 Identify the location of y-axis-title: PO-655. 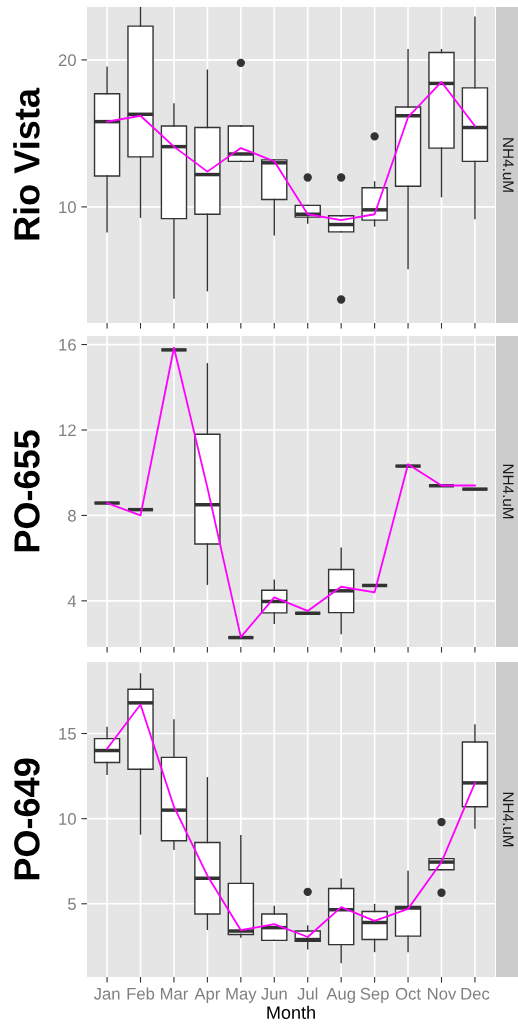
(27, 491).